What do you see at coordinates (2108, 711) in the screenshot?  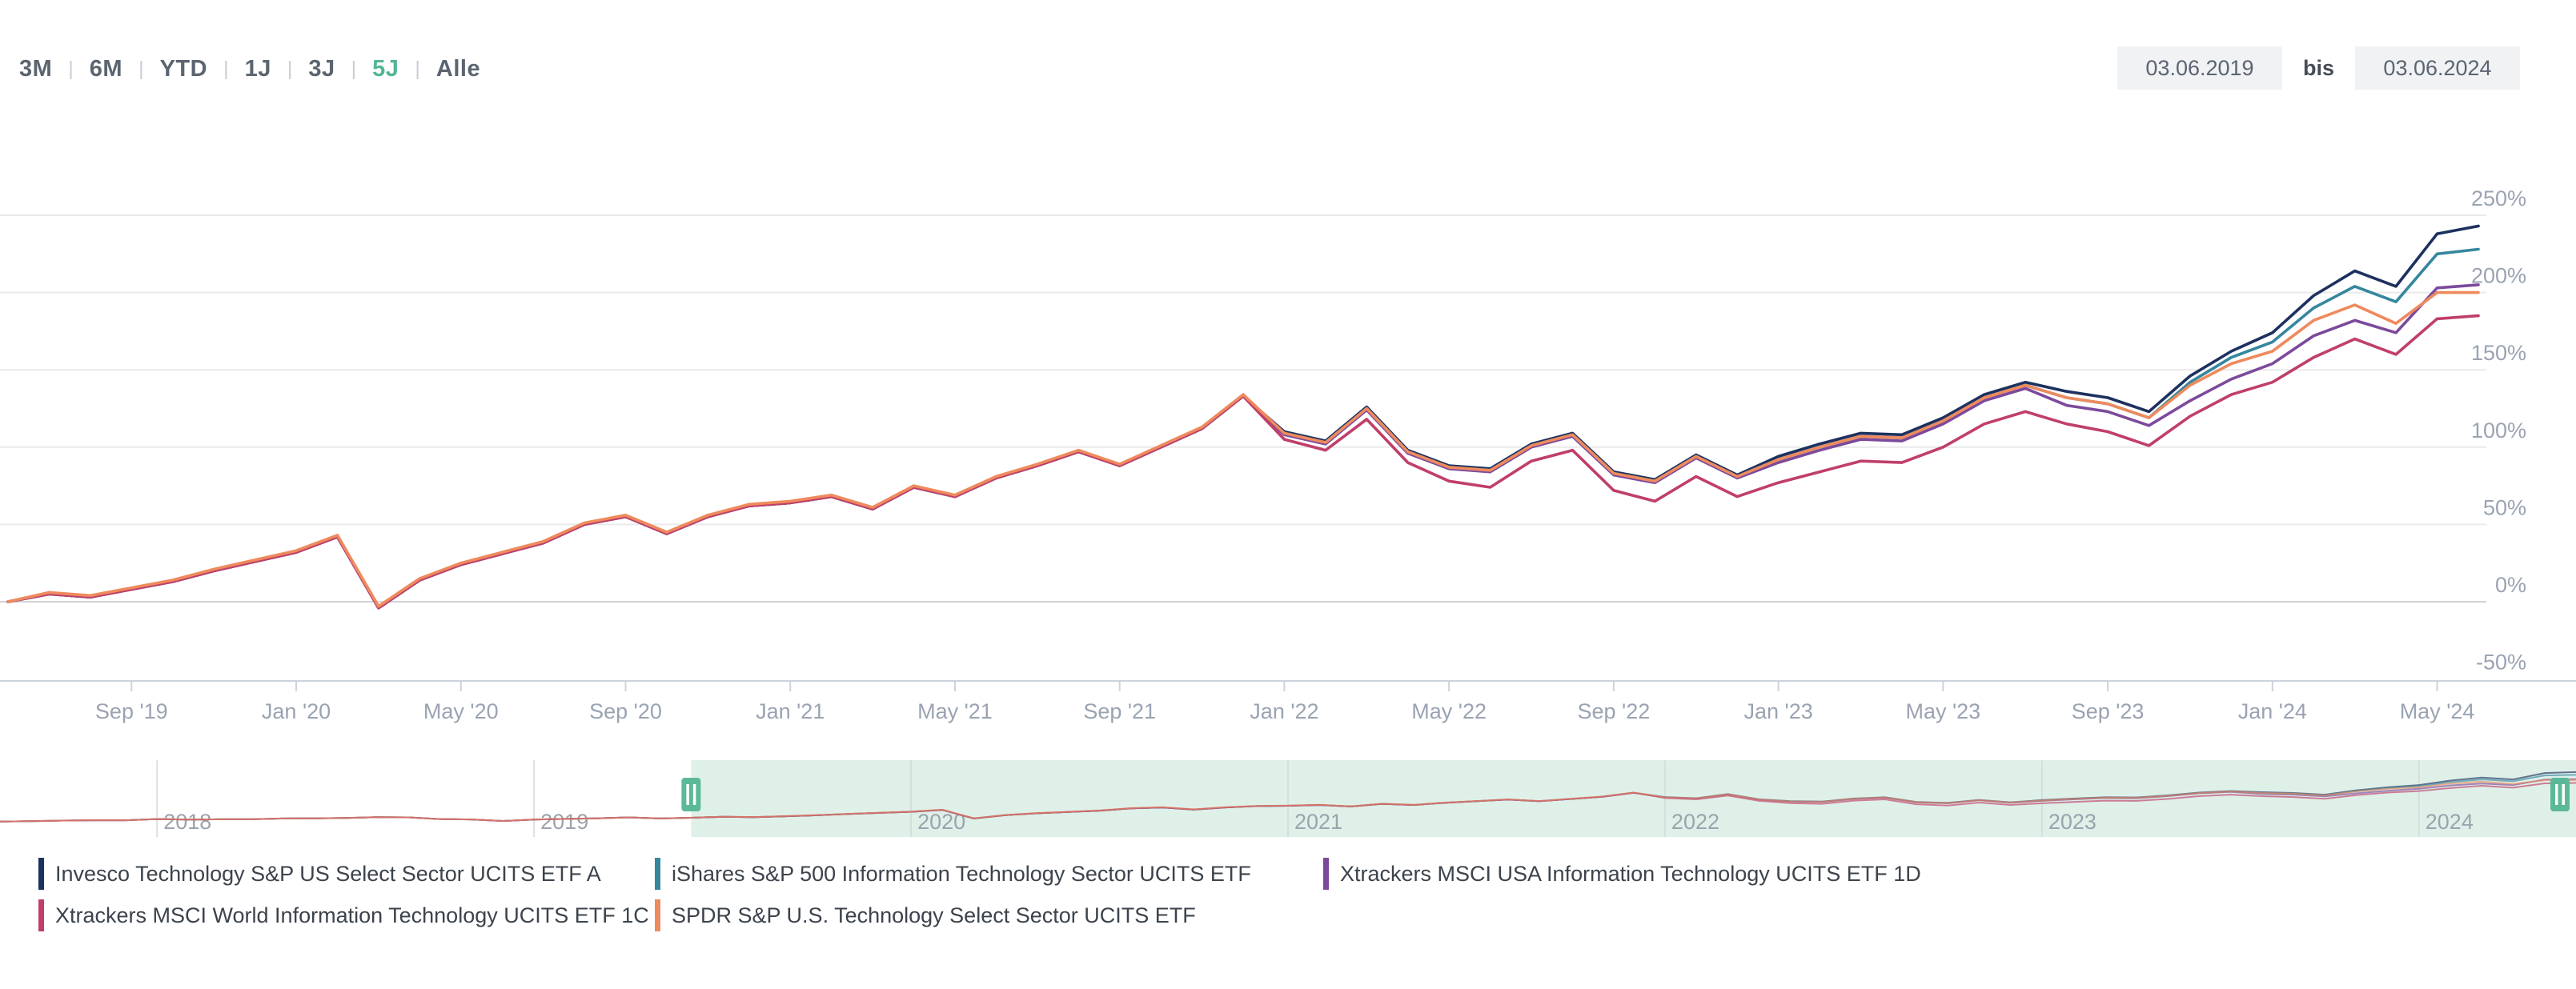 I see `x-axis-label: Sep '23` at bounding box center [2108, 711].